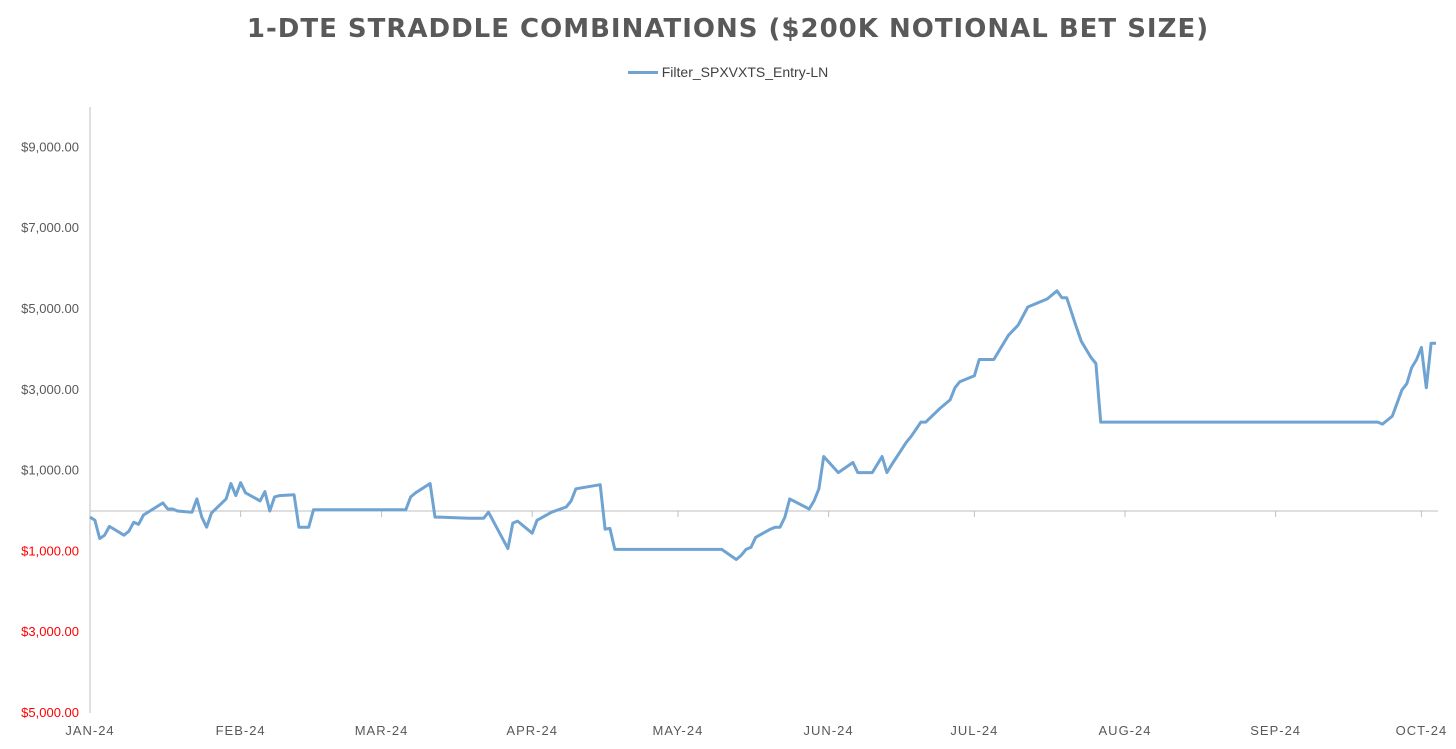 The height and width of the screenshot is (749, 1456). Describe the element at coordinates (382, 730) in the screenshot. I see `x-tick-label: MAR-24` at that location.